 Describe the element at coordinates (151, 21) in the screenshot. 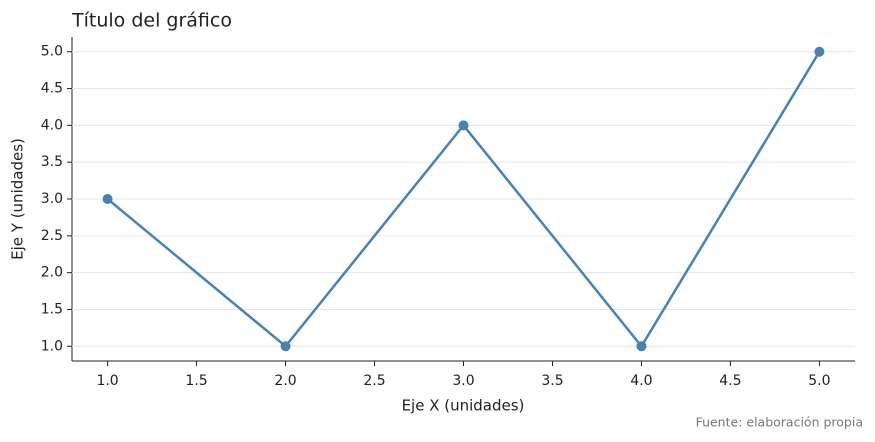

I see `chart-title: Título del gráfico` at that location.